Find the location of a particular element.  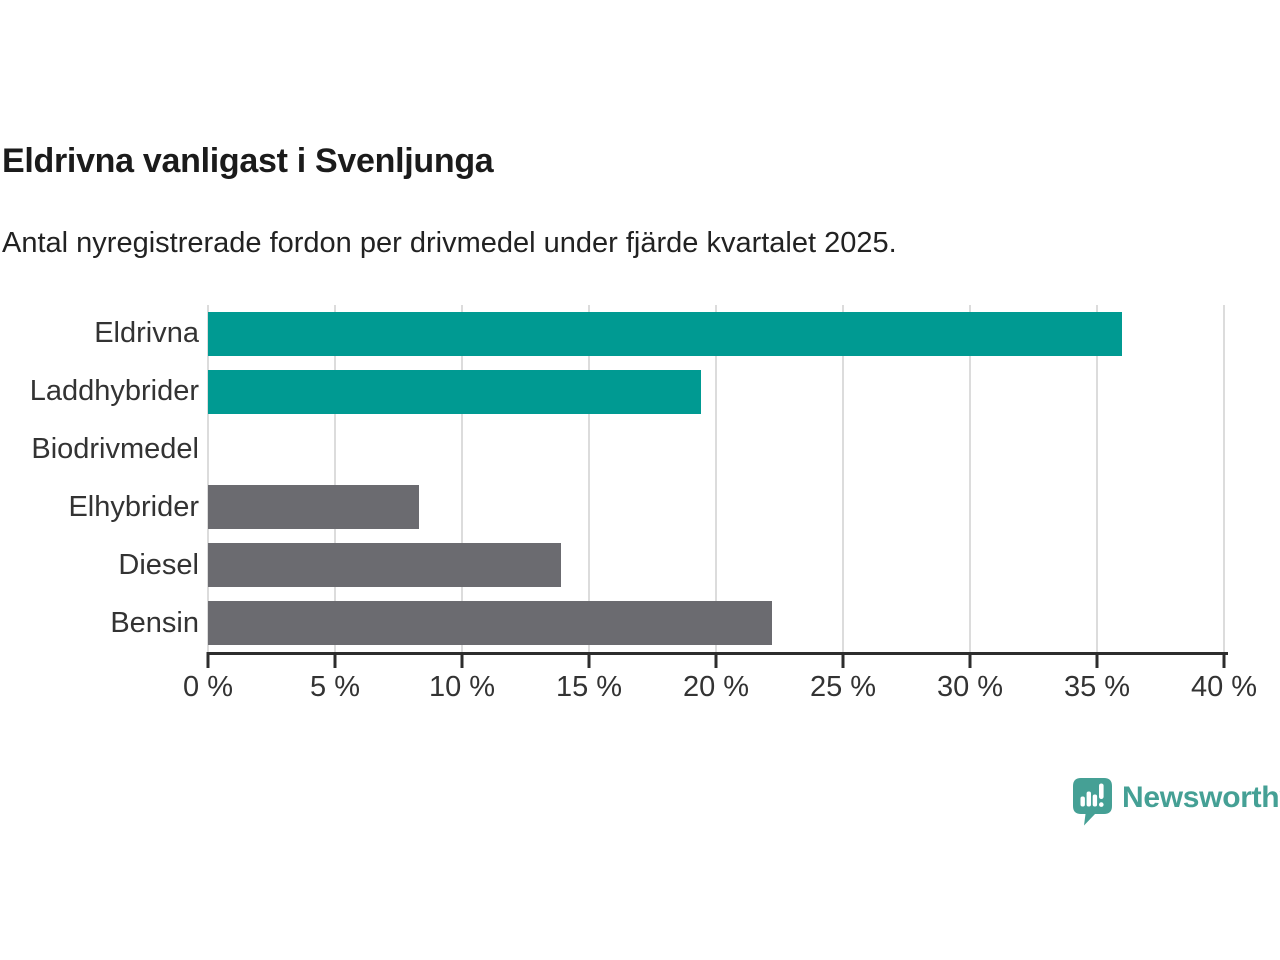

category-label: Diesel is located at coordinates (158, 564).